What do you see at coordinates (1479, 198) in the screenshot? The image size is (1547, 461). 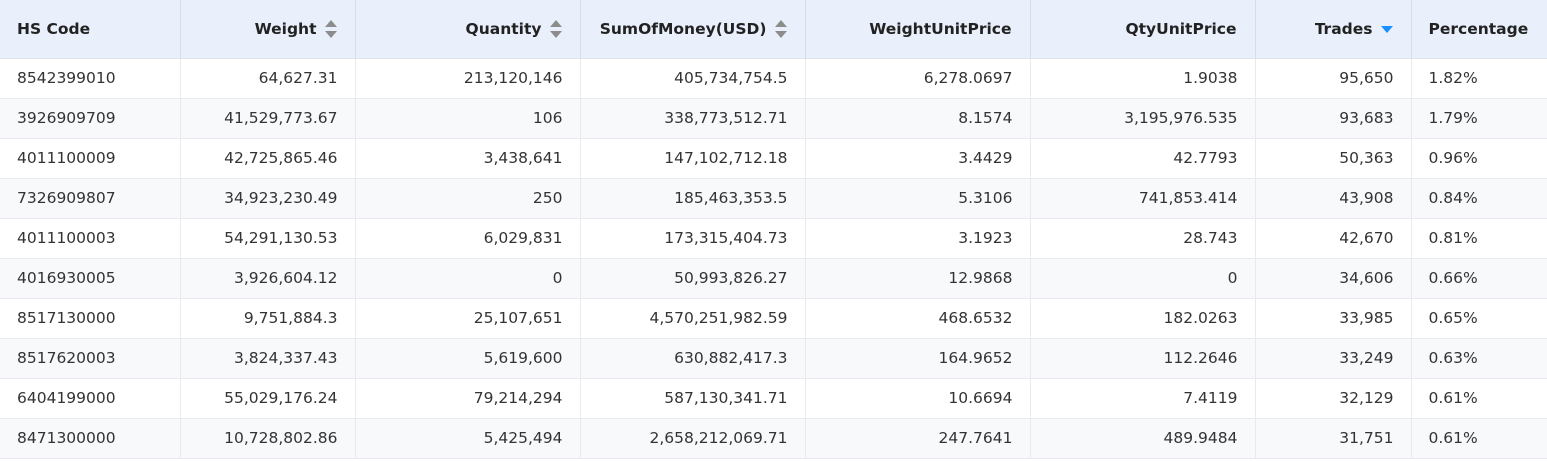 I see `cell-percentage: 0.84%` at bounding box center [1479, 198].